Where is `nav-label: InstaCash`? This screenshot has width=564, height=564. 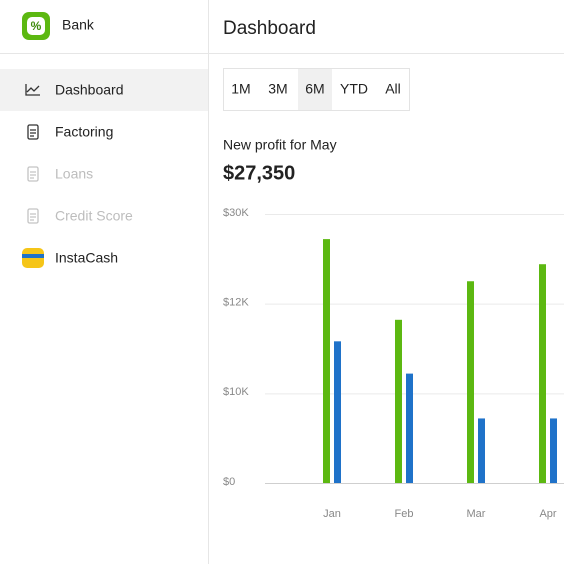 nav-label: InstaCash is located at coordinates (86, 258).